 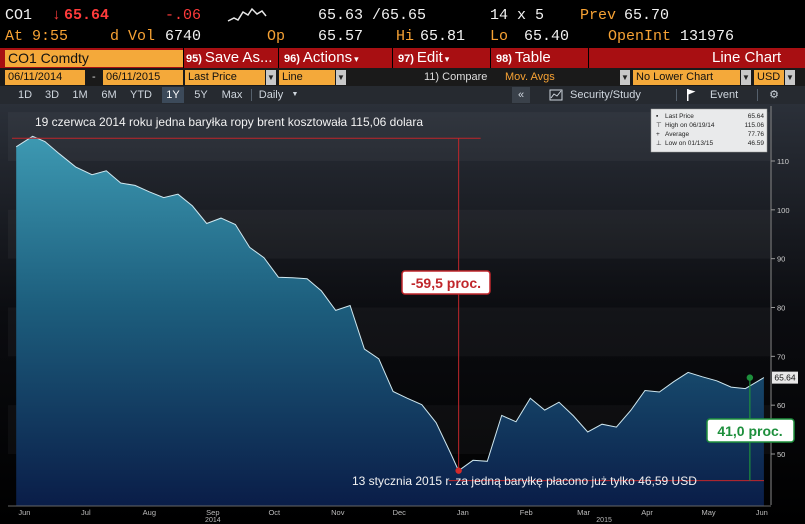 What do you see at coordinates (747, 57) in the screenshot?
I see `chart-type-title: Line Chart` at bounding box center [747, 57].